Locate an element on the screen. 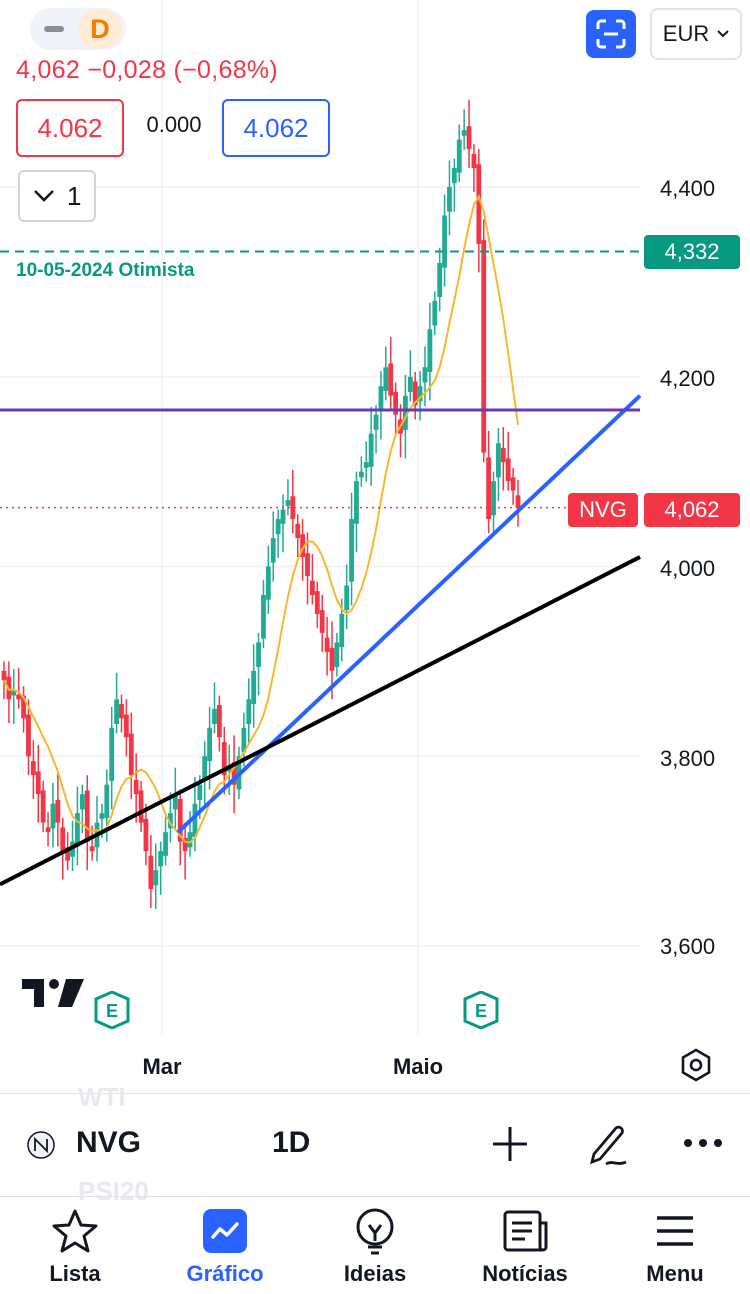 This screenshot has width=750, height=1294. spread-value: 0.000 is located at coordinates (174, 124).